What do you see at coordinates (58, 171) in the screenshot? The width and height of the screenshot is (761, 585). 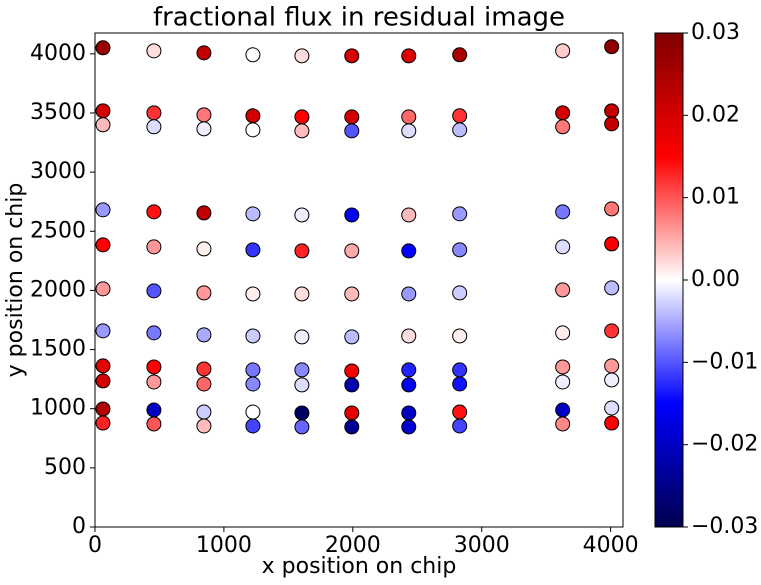 I see `y-tick-label: 3000` at bounding box center [58, 171].